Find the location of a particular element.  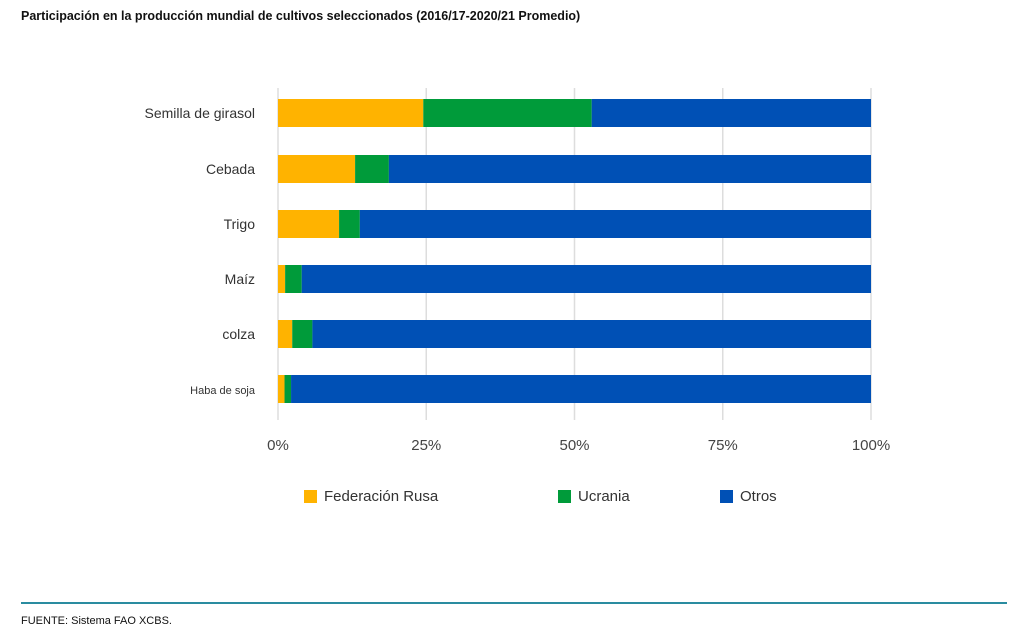

divider is located at coordinates (514, 603).